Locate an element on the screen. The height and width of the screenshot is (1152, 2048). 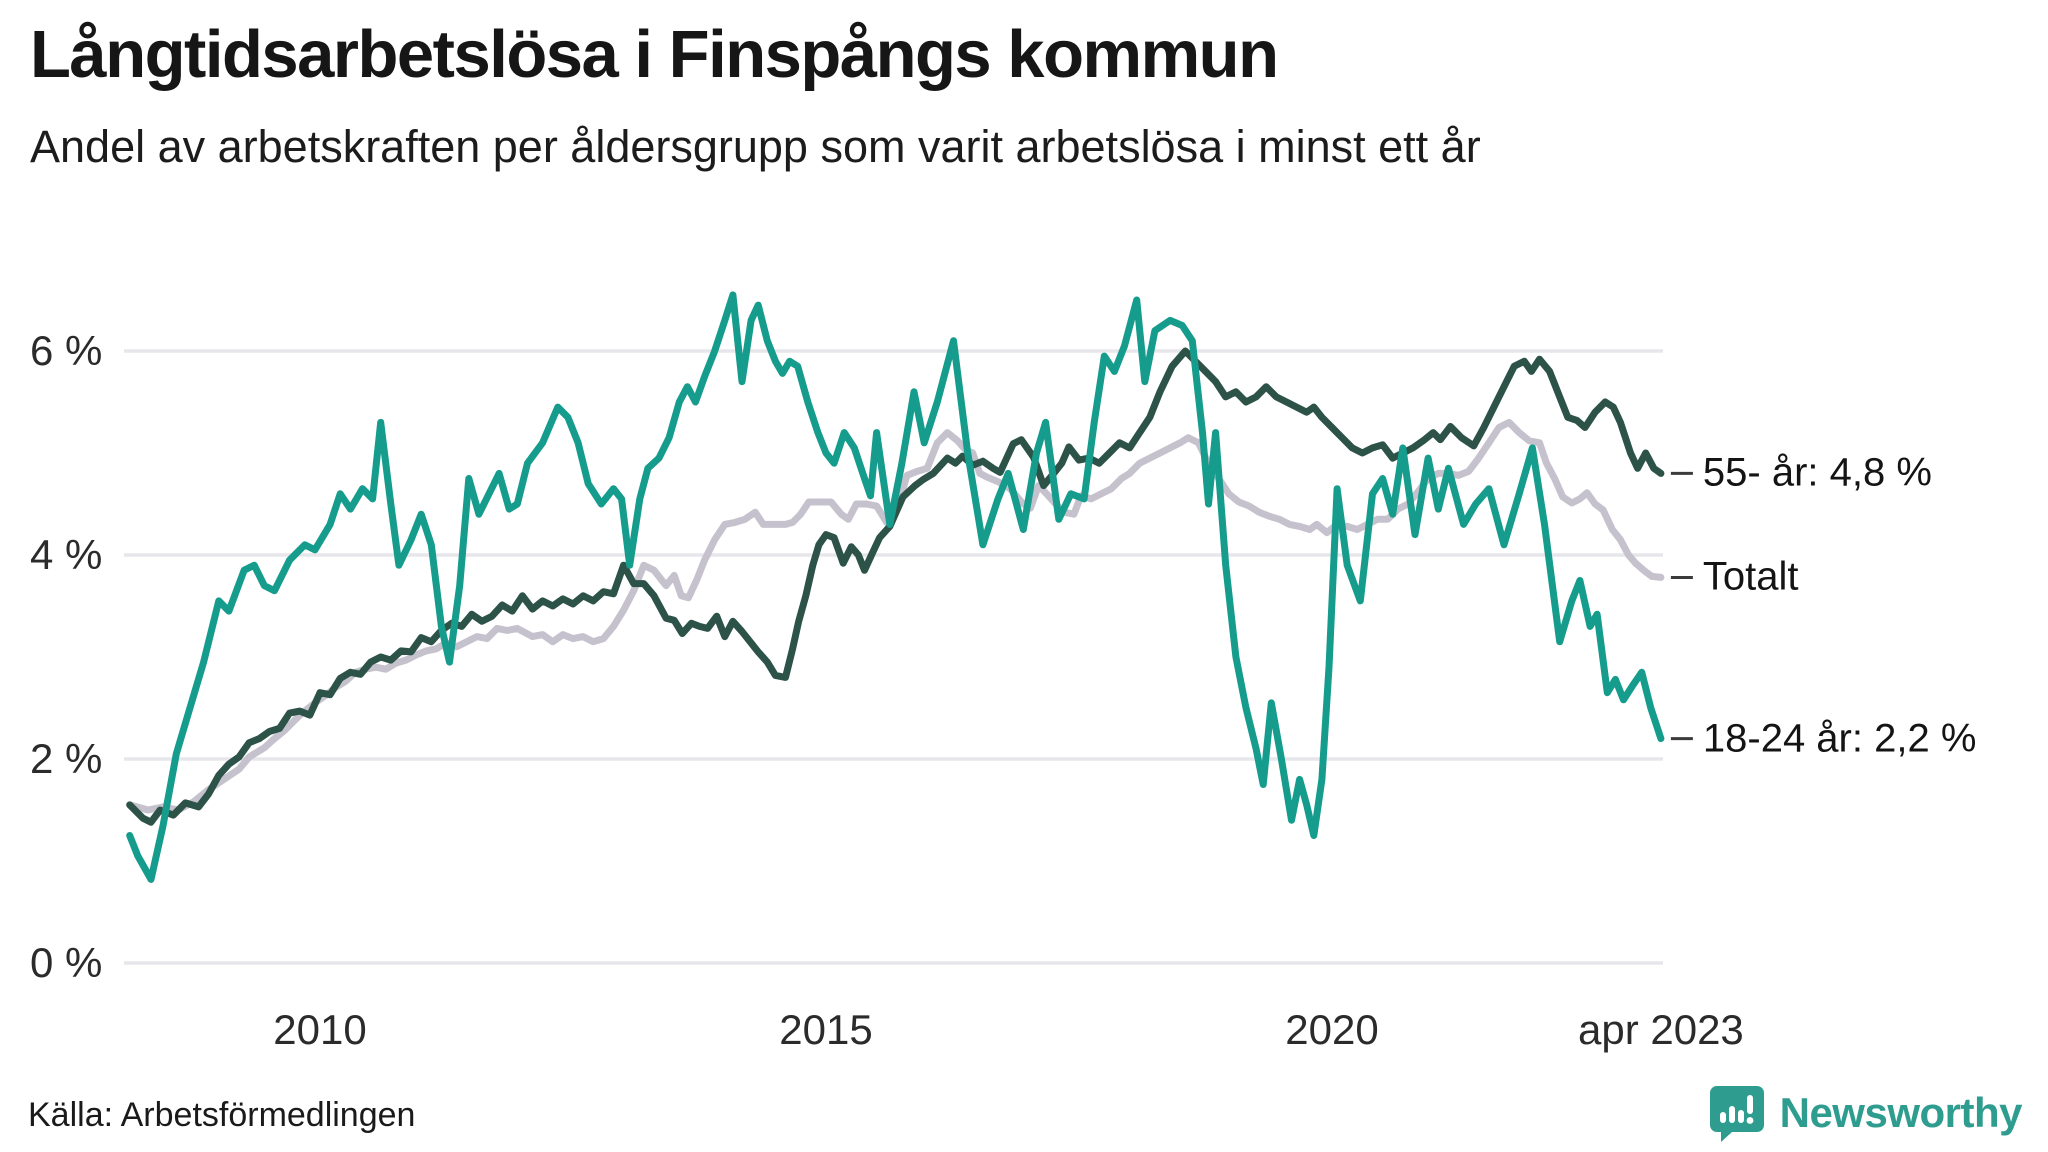
brand-lockup: Newsworthy is located at coordinates (1865, 1113).